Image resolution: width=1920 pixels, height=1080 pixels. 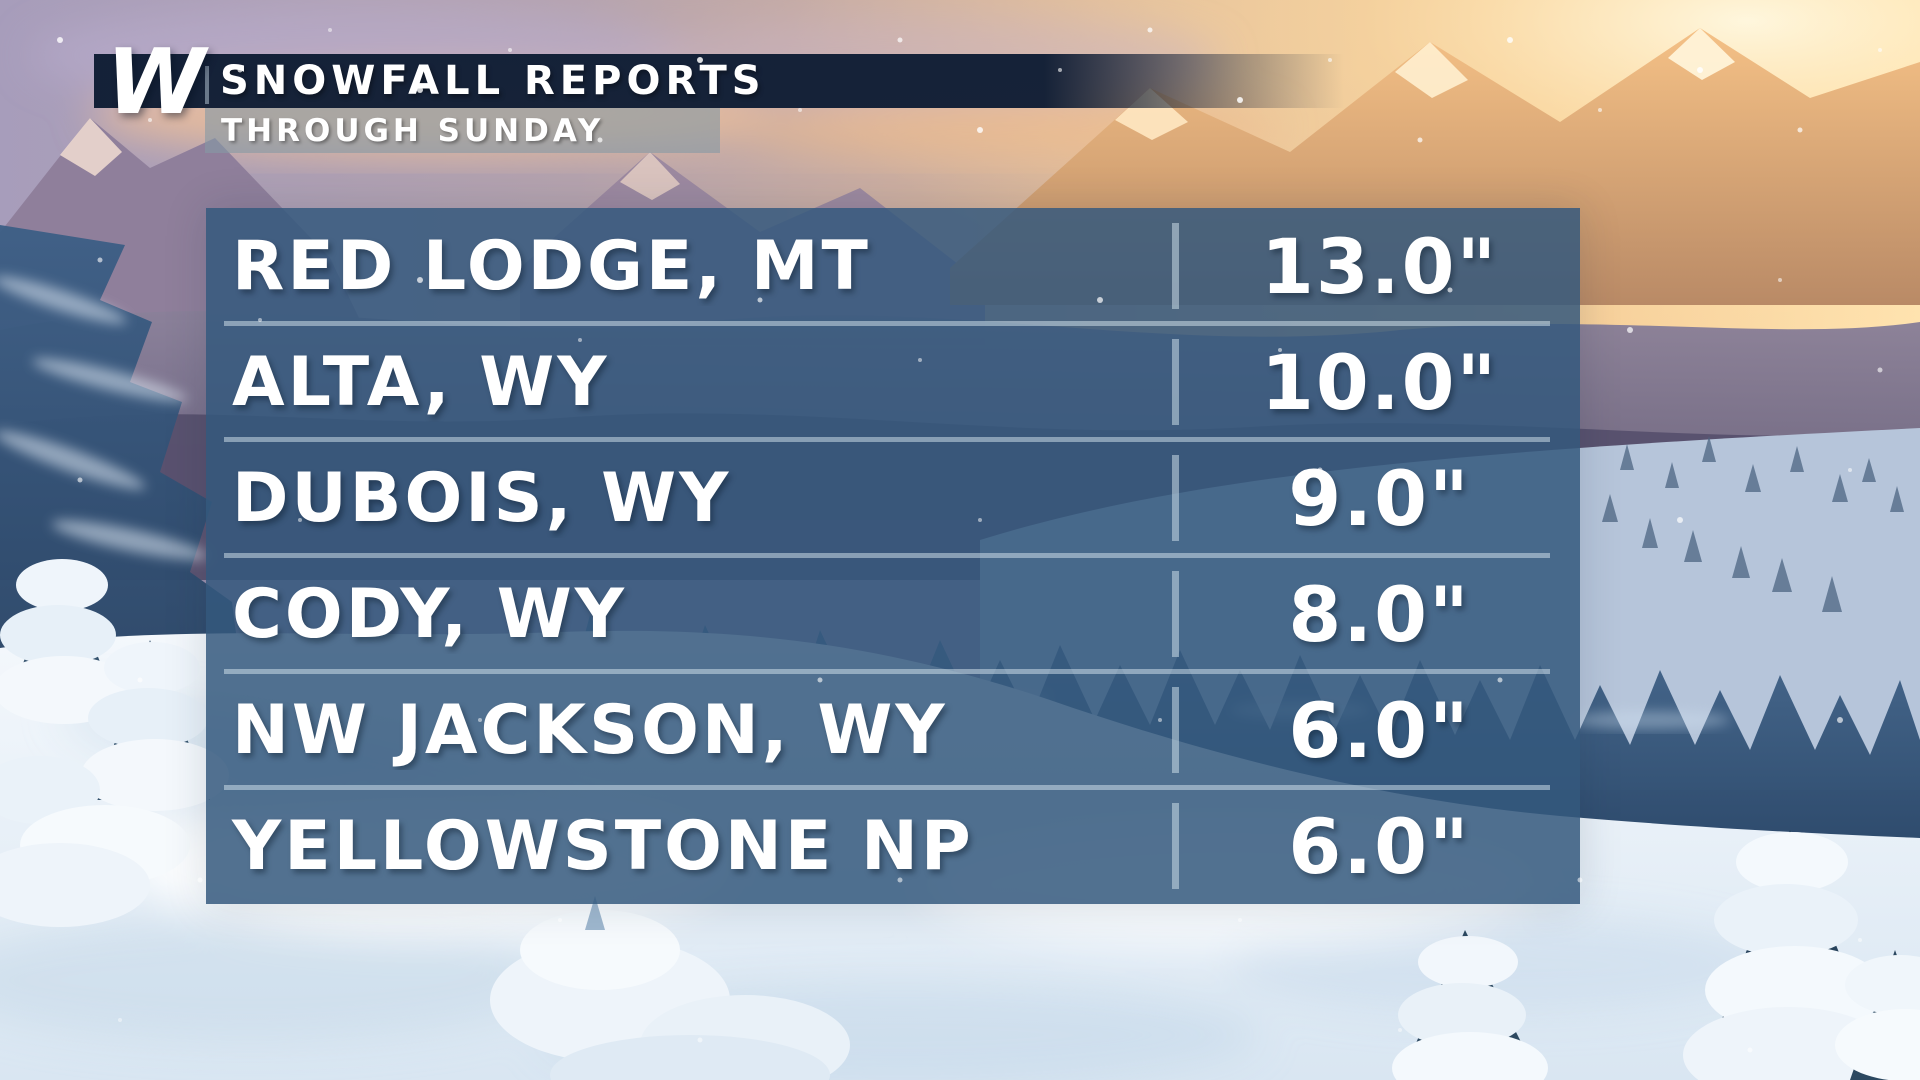 I want to click on page-title: SNOWFALL REPORTS, so click(x=493, y=81).